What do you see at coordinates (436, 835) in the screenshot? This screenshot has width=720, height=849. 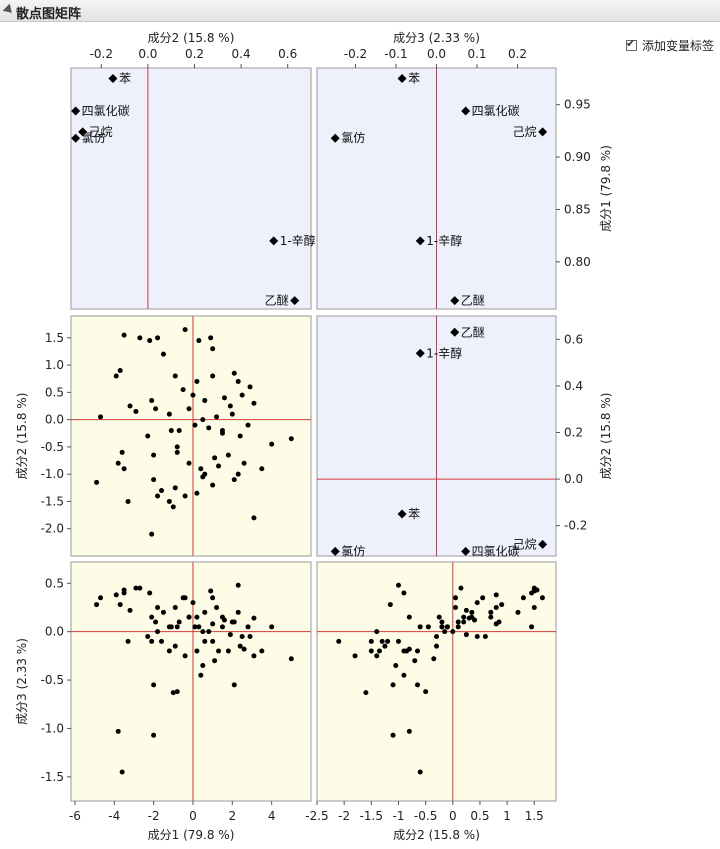 I see `axis-title-bottom-pc2: 成分2 (15.8 %)` at bounding box center [436, 835].